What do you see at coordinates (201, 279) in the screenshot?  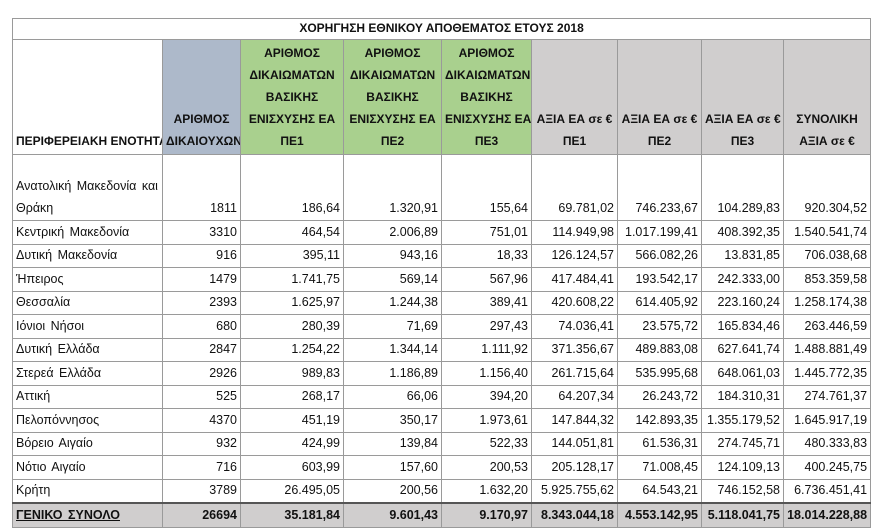 I see `cell-value: 1479` at bounding box center [201, 279].